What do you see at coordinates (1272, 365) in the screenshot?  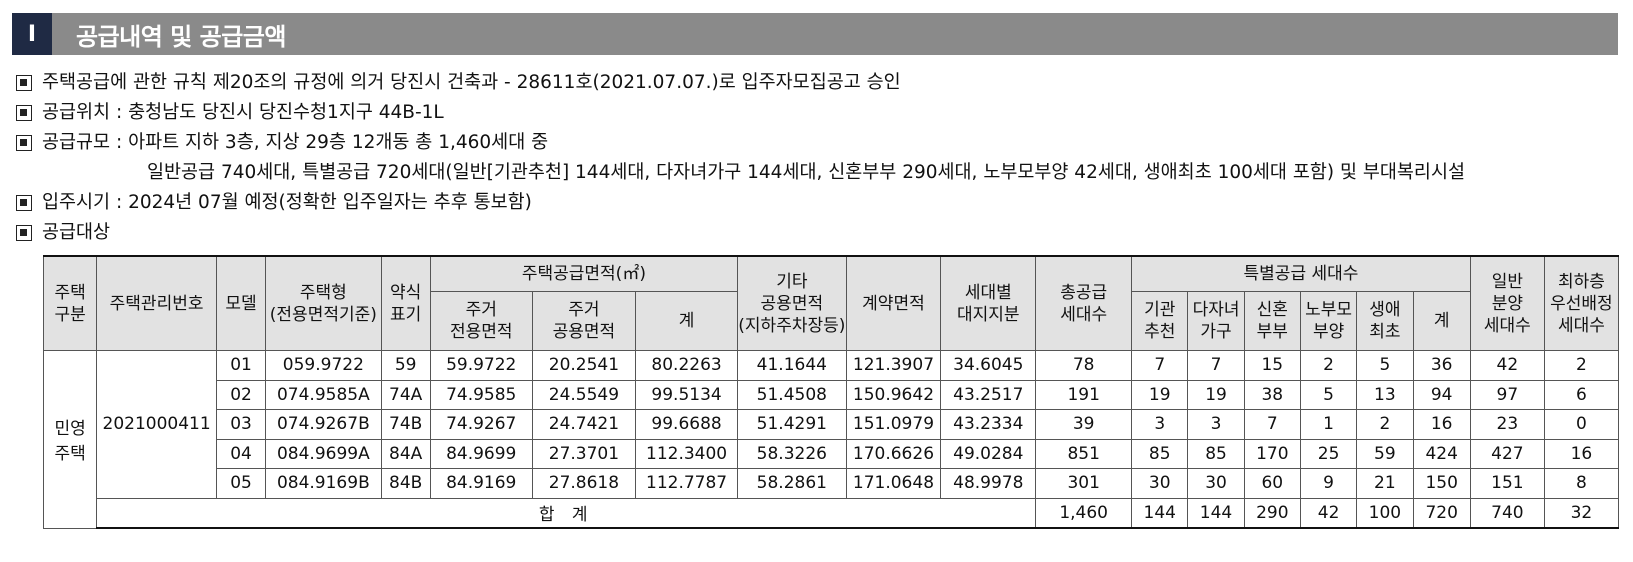 I see `table-cell: 15` at bounding box center [1272, 365].